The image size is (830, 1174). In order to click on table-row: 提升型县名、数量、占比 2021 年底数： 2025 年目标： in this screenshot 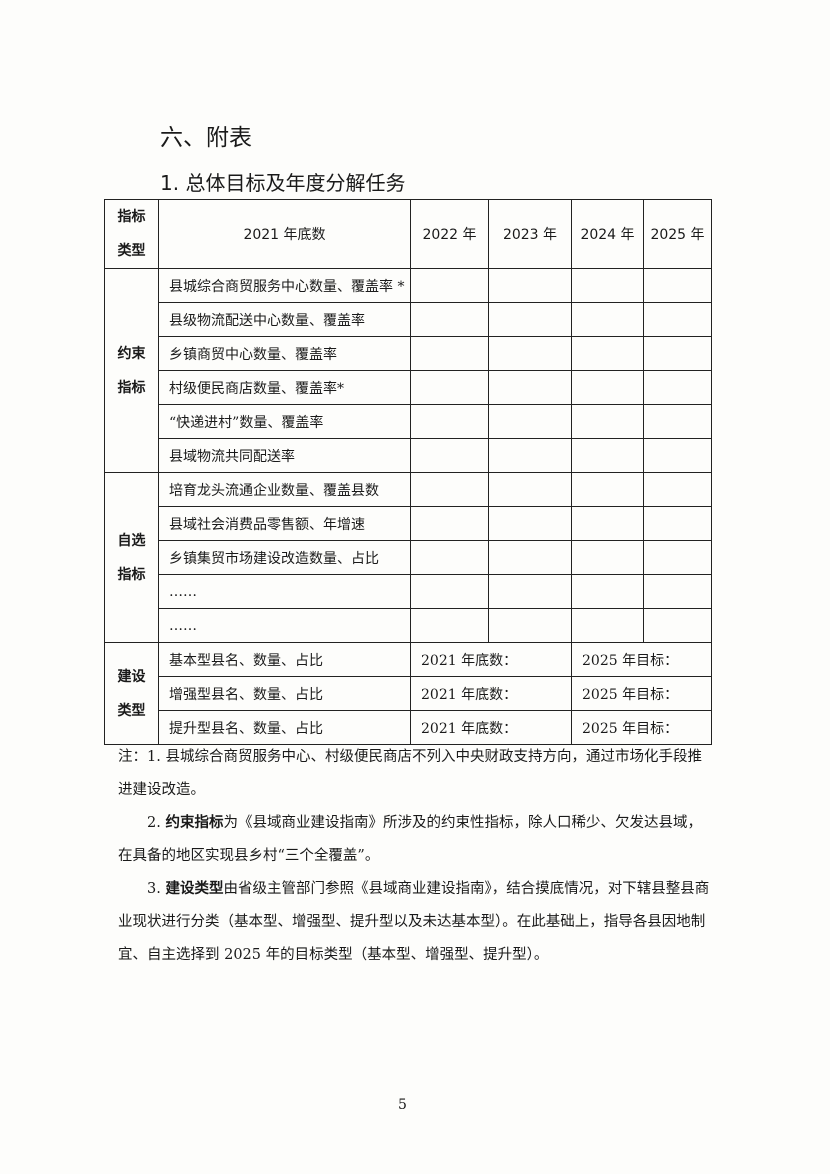, I will do `click(408, 727)`.